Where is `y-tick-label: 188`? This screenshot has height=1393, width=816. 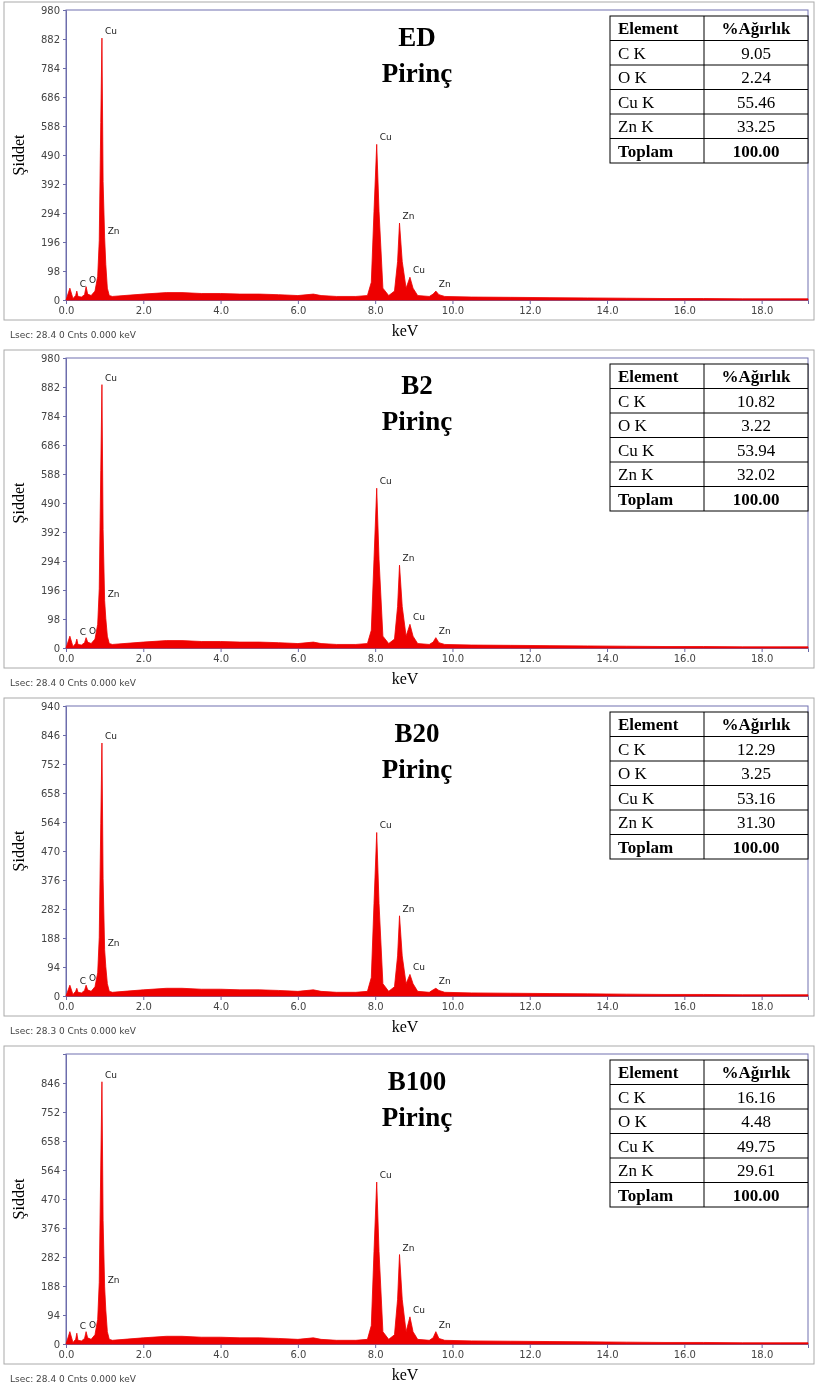
y-tick-label: 188 is located at coordinates (50, 1286).